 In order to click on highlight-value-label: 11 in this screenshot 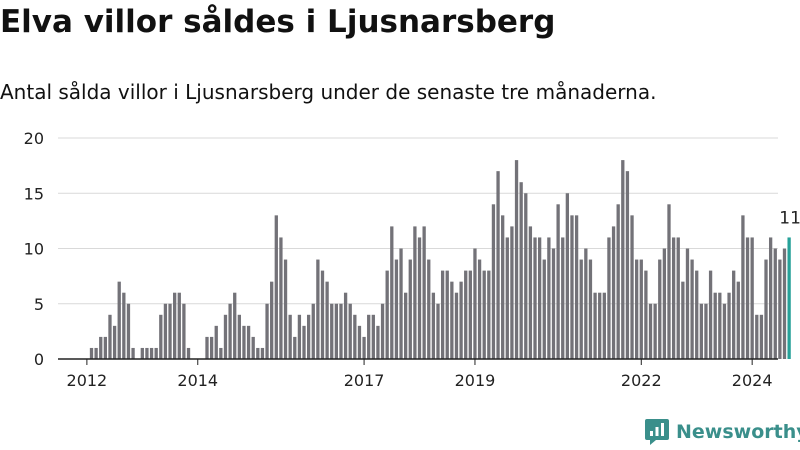, I will do `click(789, 218)`.